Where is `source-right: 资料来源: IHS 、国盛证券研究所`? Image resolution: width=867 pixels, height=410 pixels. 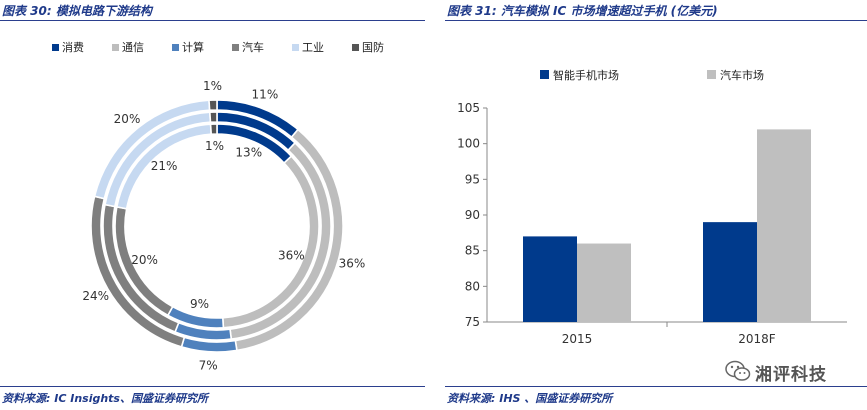 source-right: 资料来源: IHS 、国盛证券研究所 is located at coordinates (530, 398).